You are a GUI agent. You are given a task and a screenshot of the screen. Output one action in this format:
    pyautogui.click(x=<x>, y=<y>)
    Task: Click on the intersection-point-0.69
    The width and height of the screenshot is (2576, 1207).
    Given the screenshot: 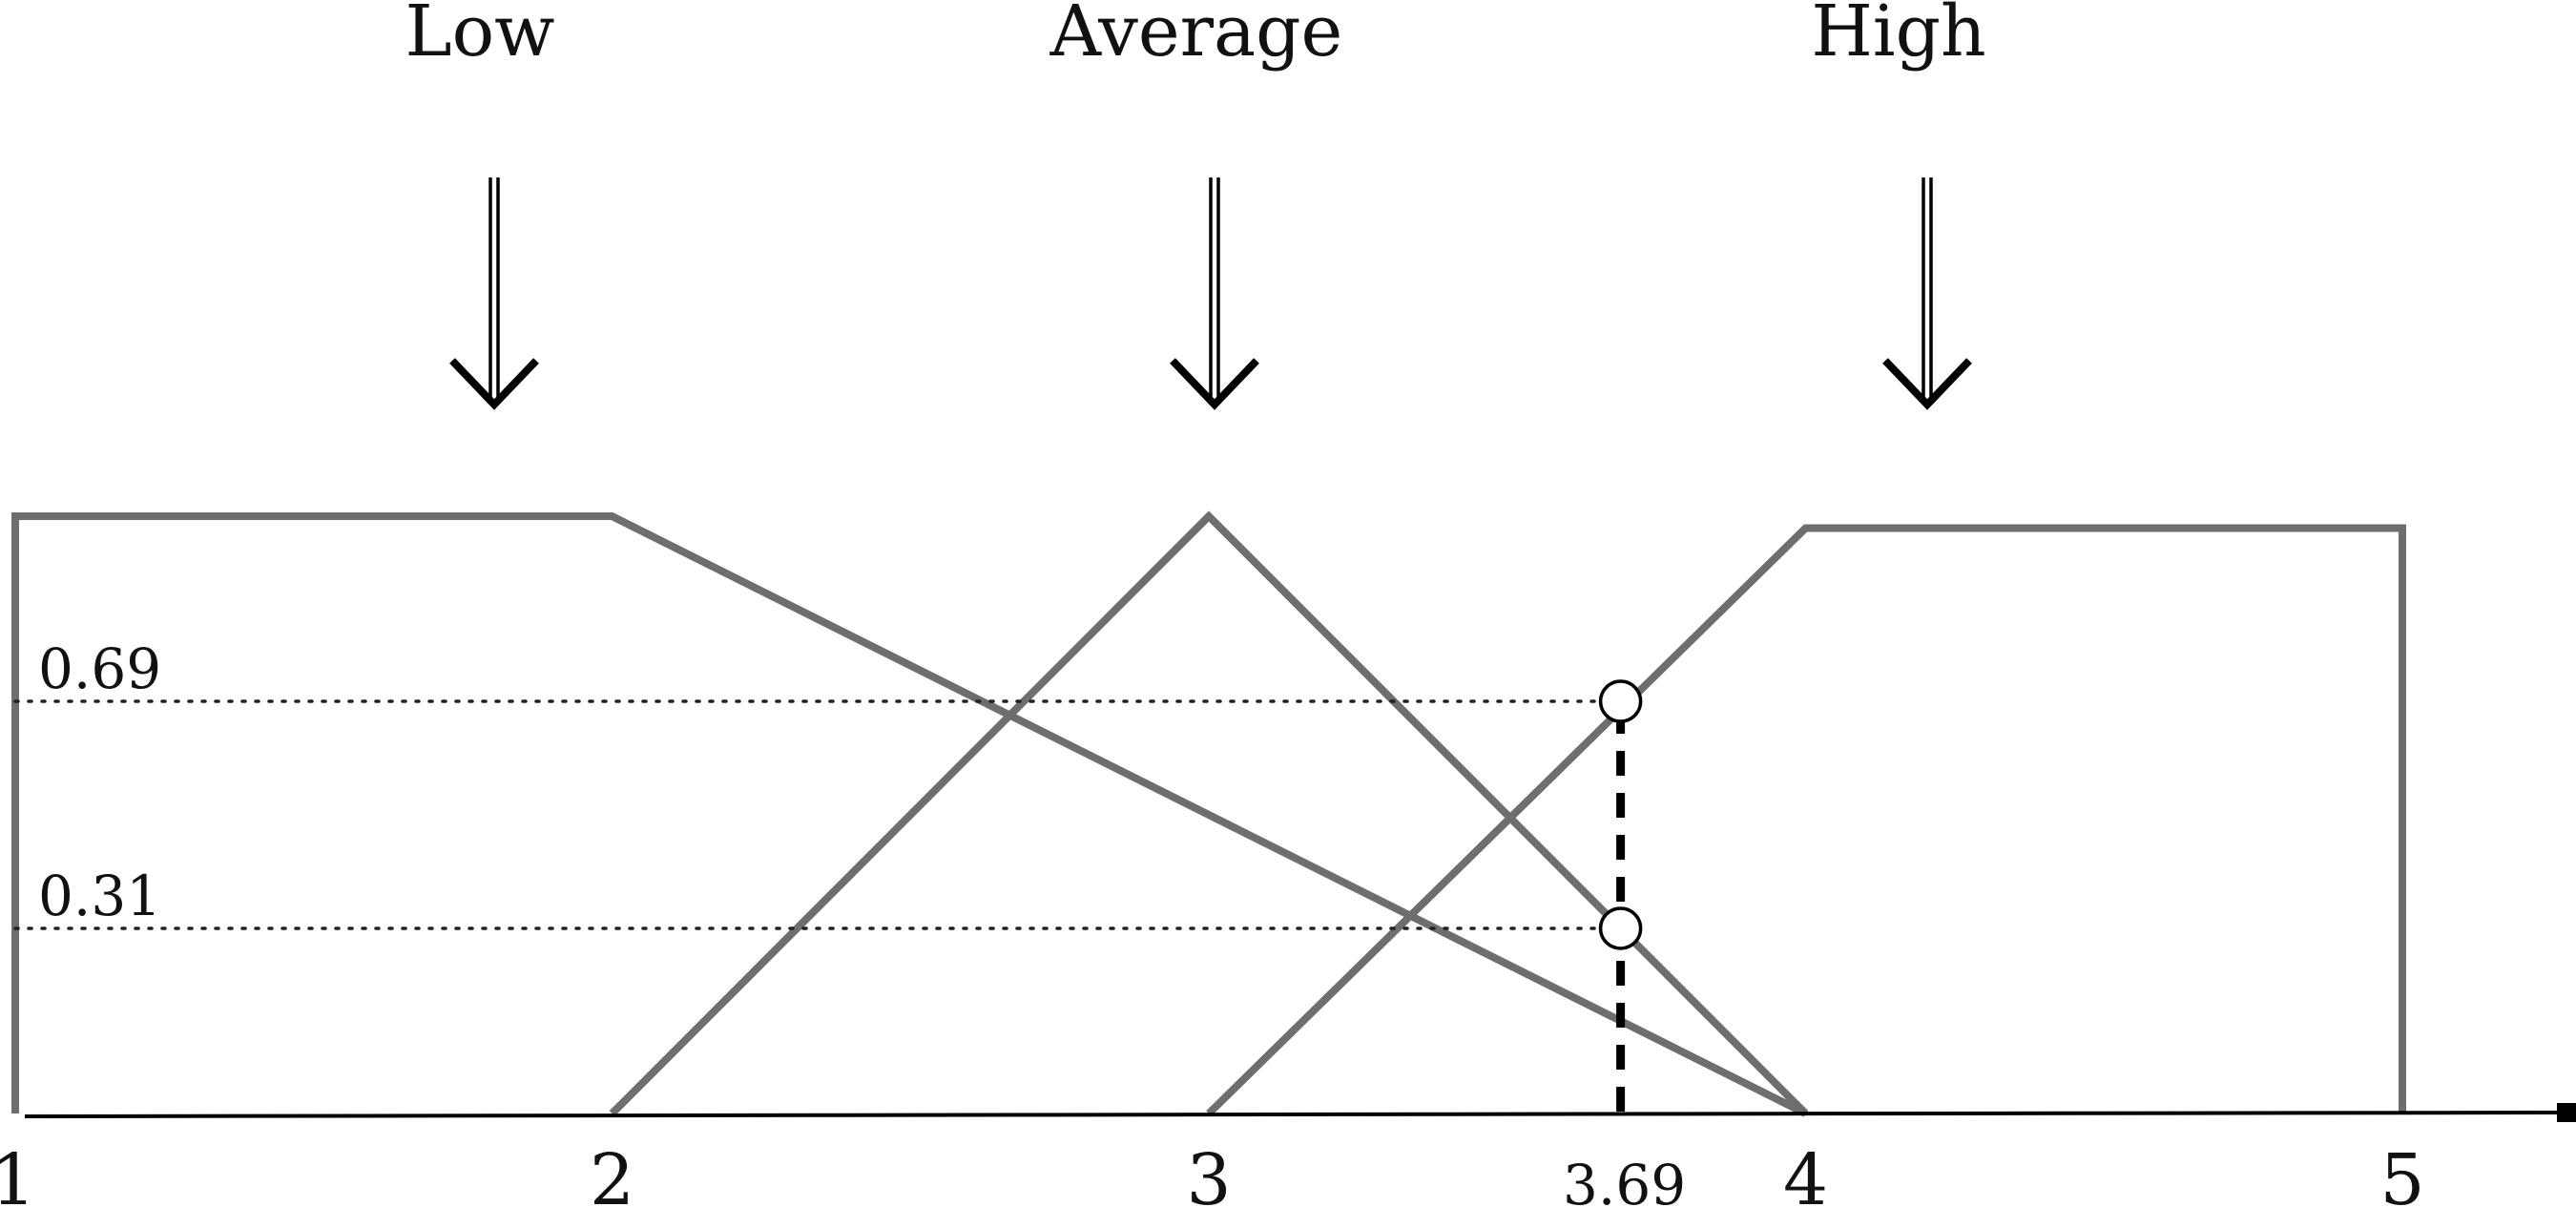 What is the action you would take?
    pyautogui.click(x=1620, y=701)
    